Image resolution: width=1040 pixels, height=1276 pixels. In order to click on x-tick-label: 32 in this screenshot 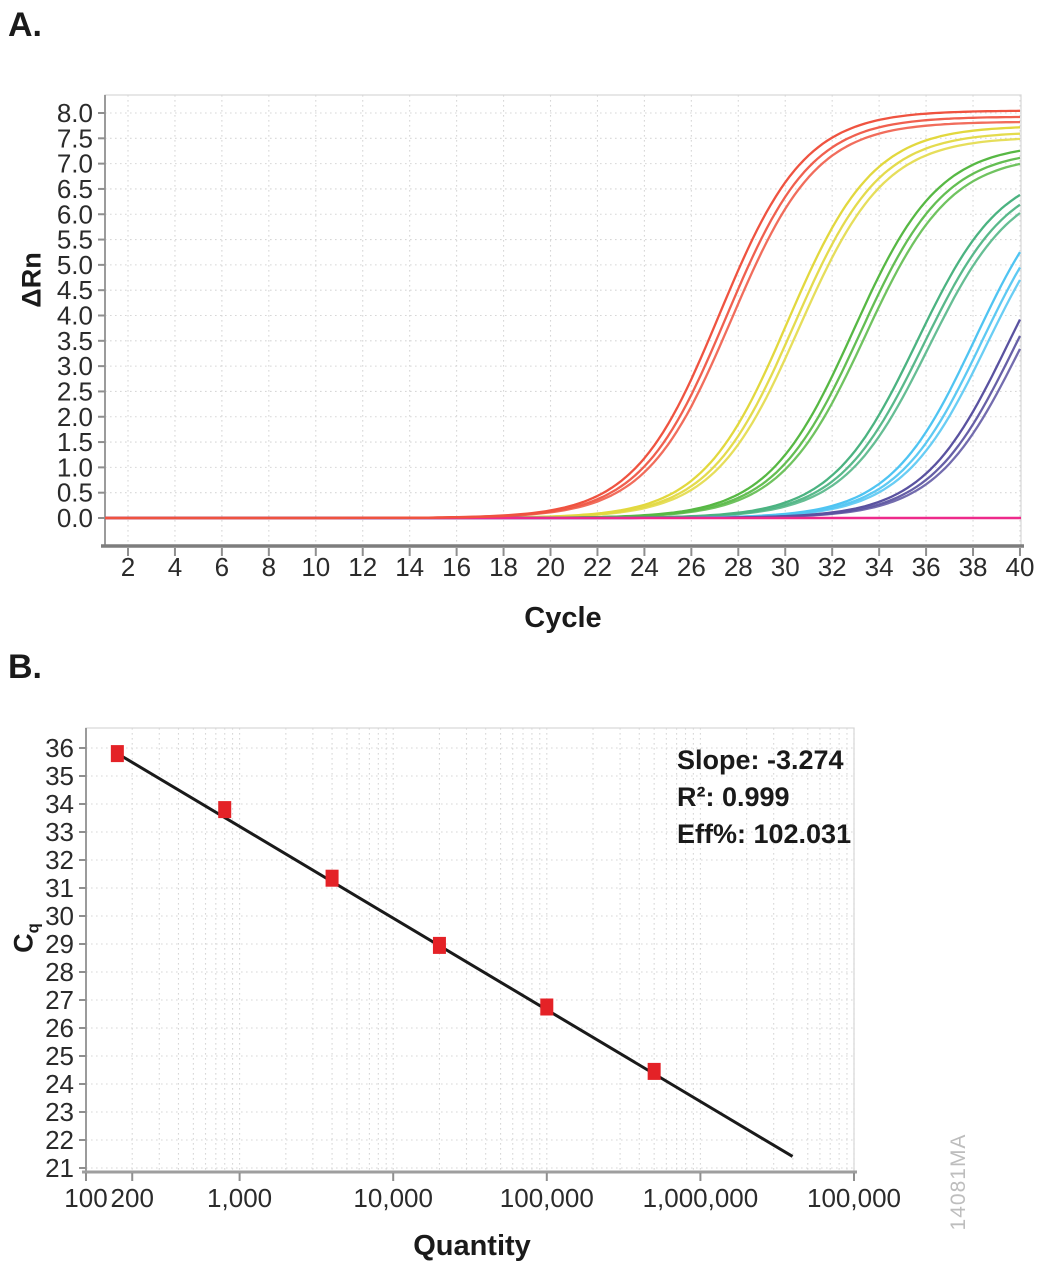, I will do `click(832, 567)`.